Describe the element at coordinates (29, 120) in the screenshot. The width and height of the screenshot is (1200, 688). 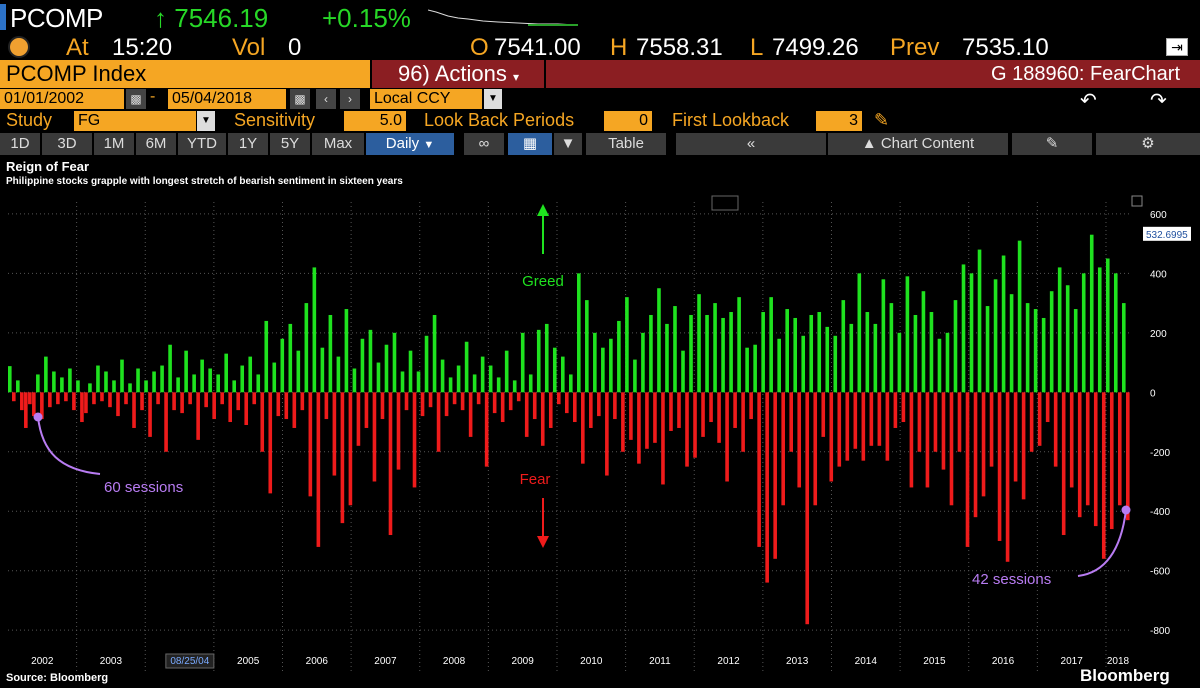
I see `study-label: Study` at that location.